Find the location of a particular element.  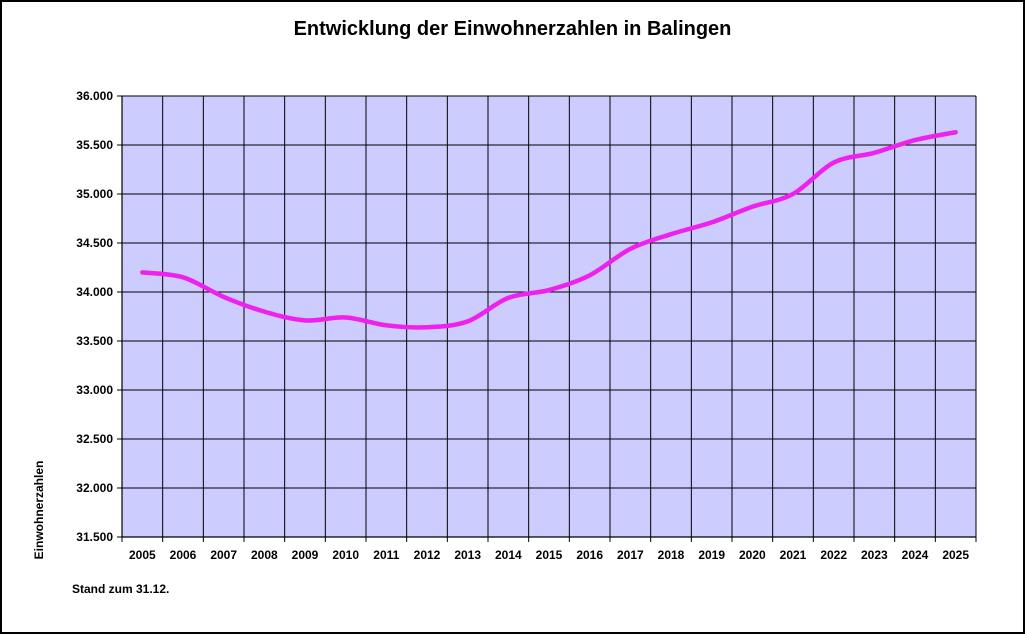

x-tick-label: 2007 is located at coordinates (223, 555).